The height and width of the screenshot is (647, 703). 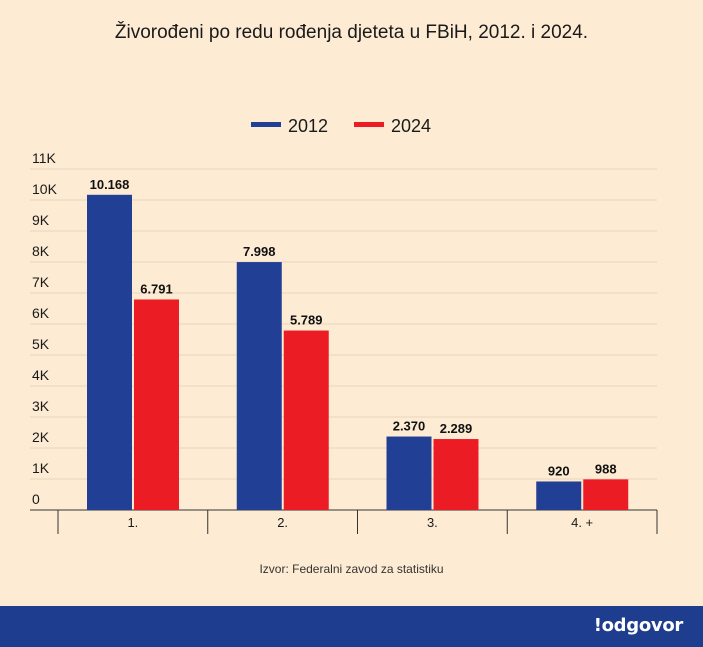 I want to click on y-tick-label: 6K, so click(x=41, y=313).